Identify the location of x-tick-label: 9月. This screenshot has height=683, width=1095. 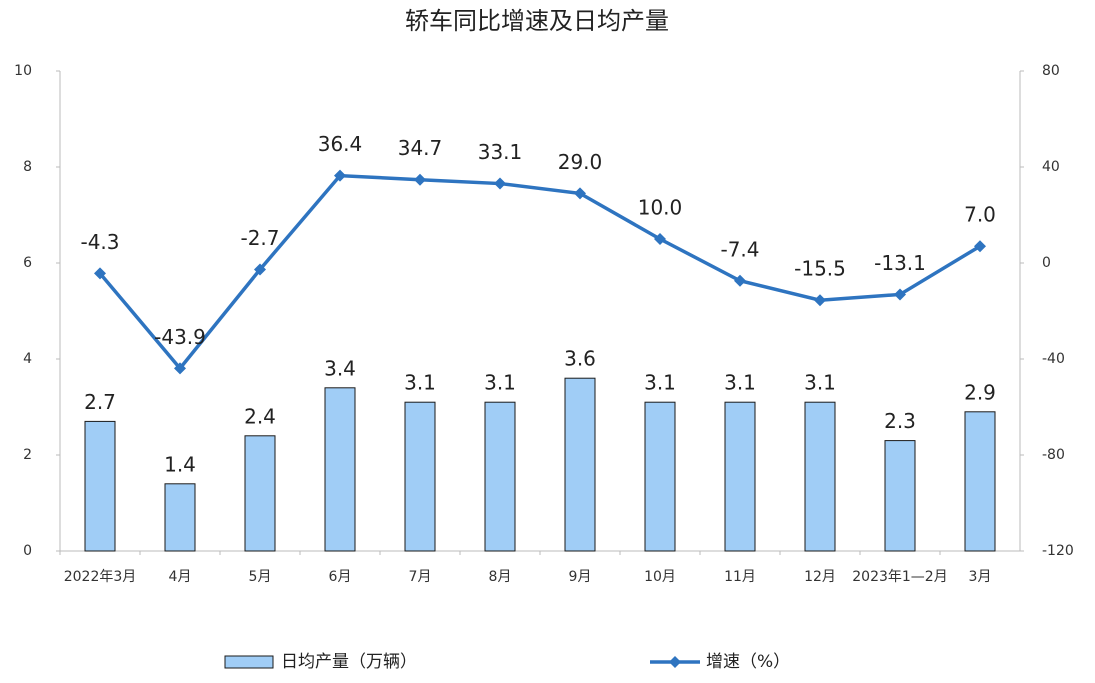
(580, 577).